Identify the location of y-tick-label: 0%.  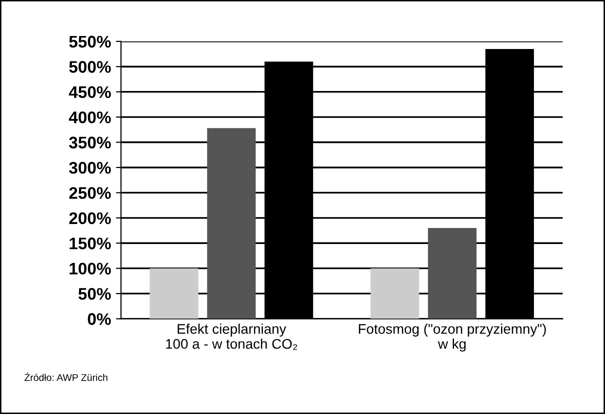
(99, 319).